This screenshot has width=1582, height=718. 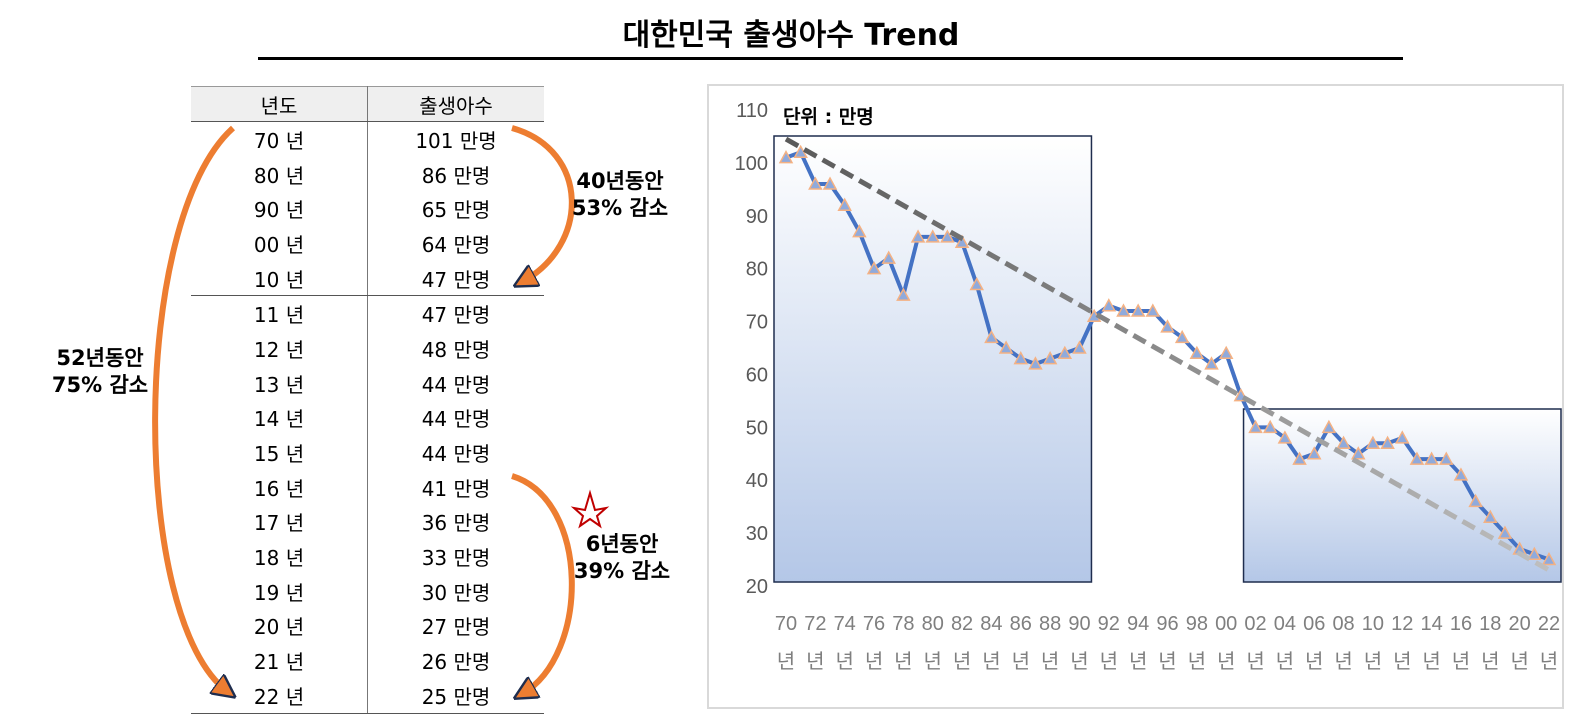 I want to click on y-tick-label: 40, so click(x=757, y=481).